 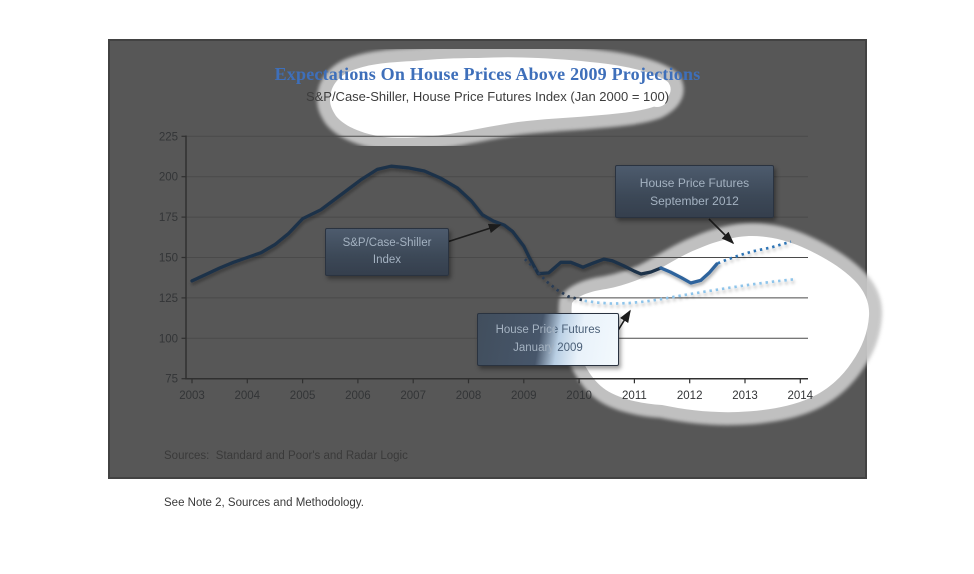 I want to click on x-tick-label: 2012, so click(x=690, y=396).